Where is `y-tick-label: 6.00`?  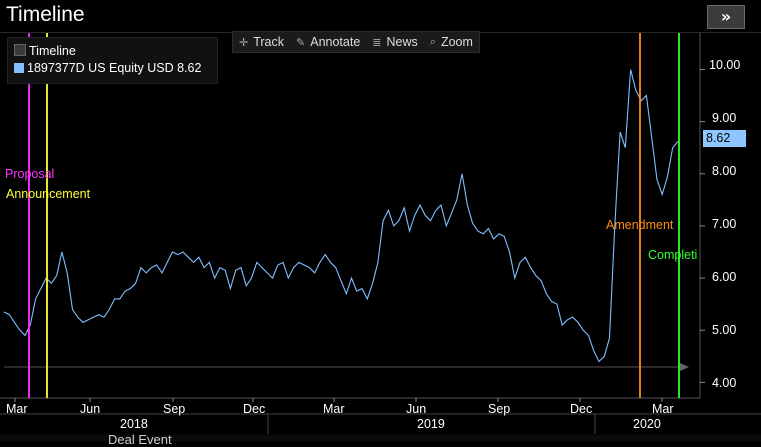 y-tick-label: 6.00 is located at coordinates (724, 277).